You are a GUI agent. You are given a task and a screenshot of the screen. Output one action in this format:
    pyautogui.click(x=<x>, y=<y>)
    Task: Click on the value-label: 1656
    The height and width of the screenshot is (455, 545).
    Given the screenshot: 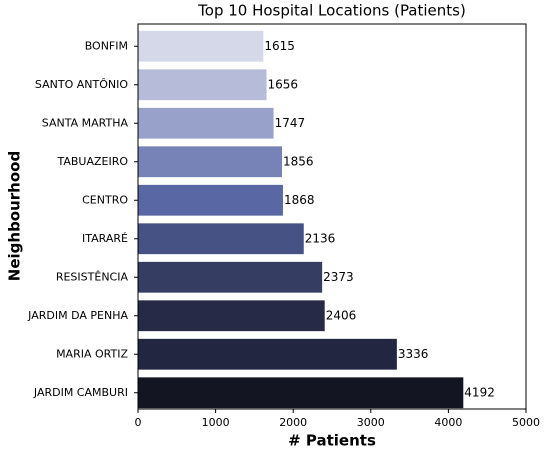 What is the action you would take?
    pyautogui.click(x=283, y=84)
    